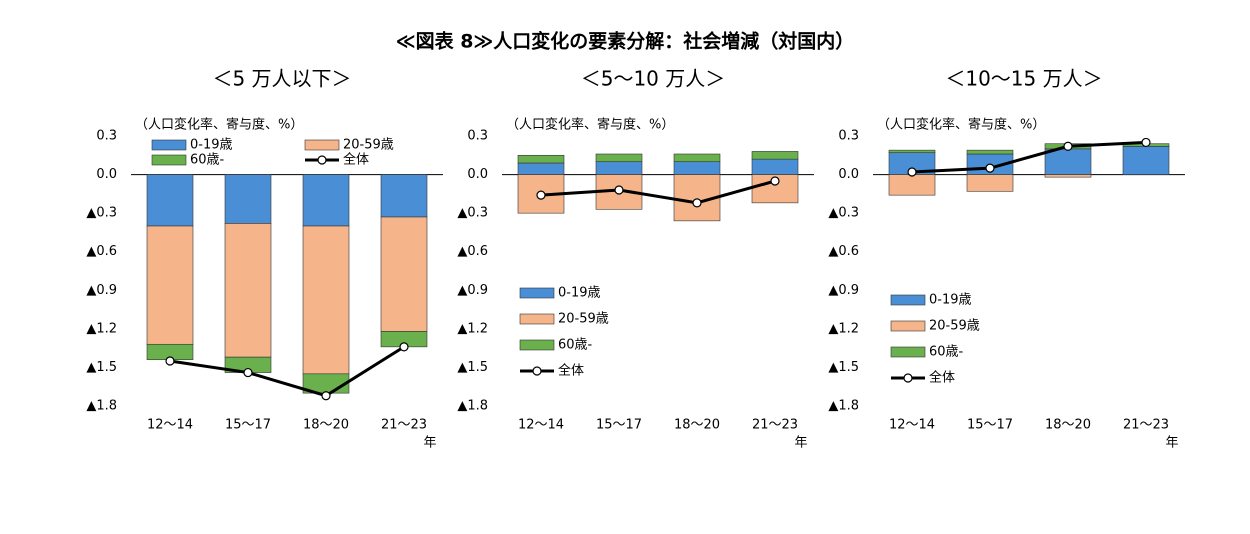  Describe the element at coordinates (625, 41) in the screenshot. I see `page-title: ≪図表 8≫人口変化の要素分解：社会増減（対国内）` at that location.